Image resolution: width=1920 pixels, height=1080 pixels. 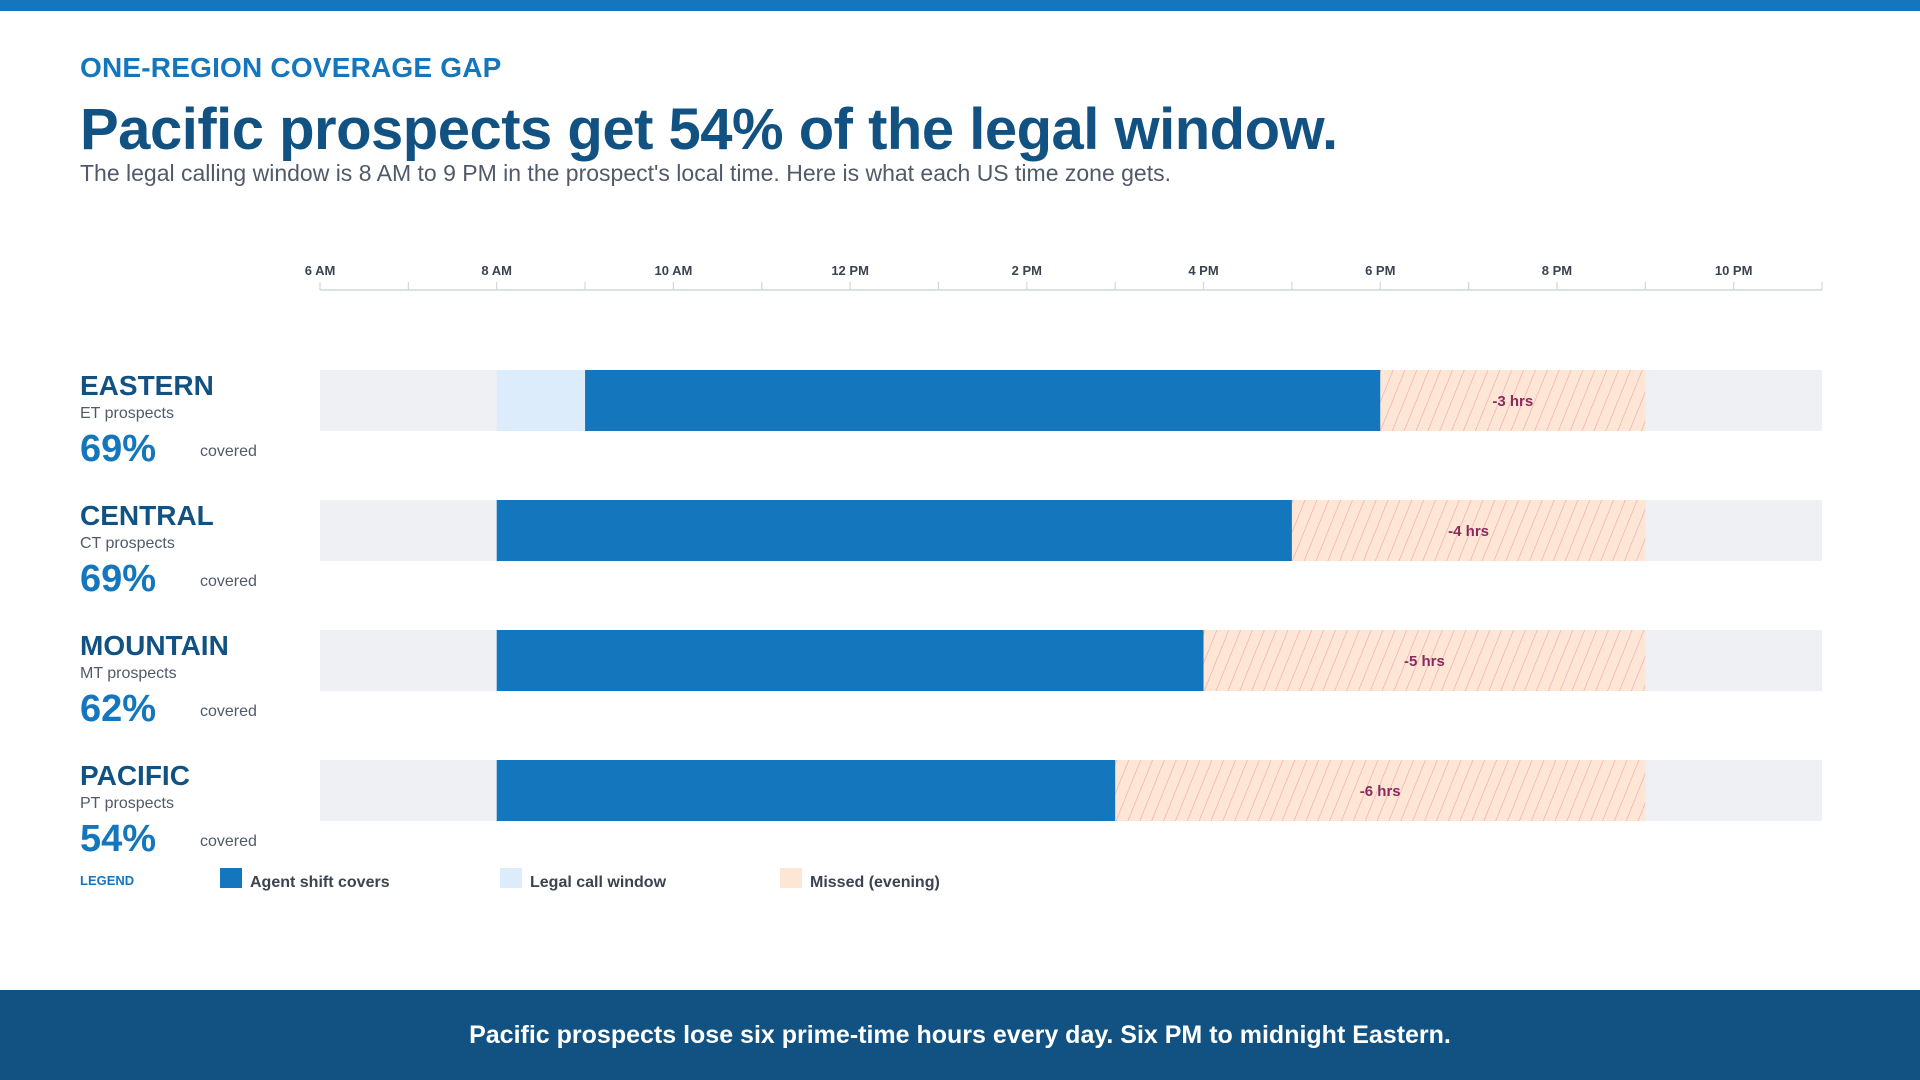 What do you see at coordinates (875, 882) in the screenshot?
I see `legend-label-missed: Missed (evening)` at bounding box center [875, 882].